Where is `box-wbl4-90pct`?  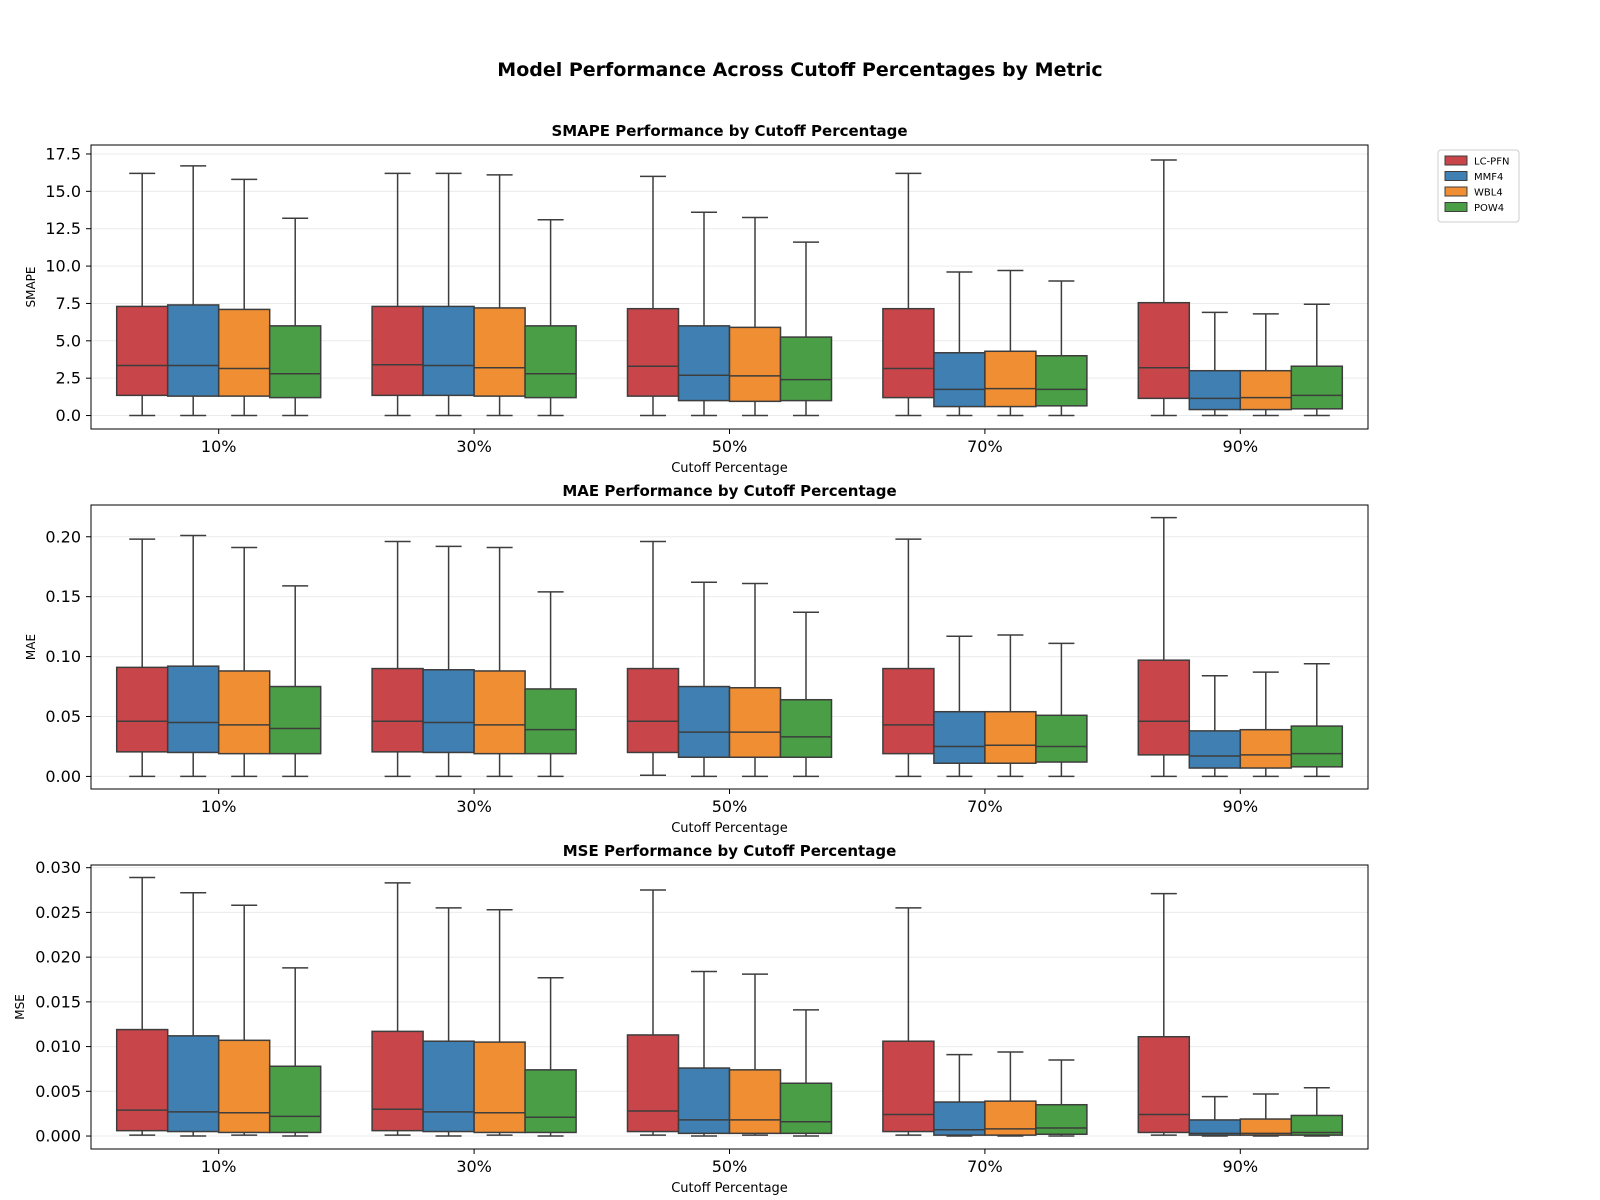
box-wbl4-90pct is located at coordinates (1266, 365).